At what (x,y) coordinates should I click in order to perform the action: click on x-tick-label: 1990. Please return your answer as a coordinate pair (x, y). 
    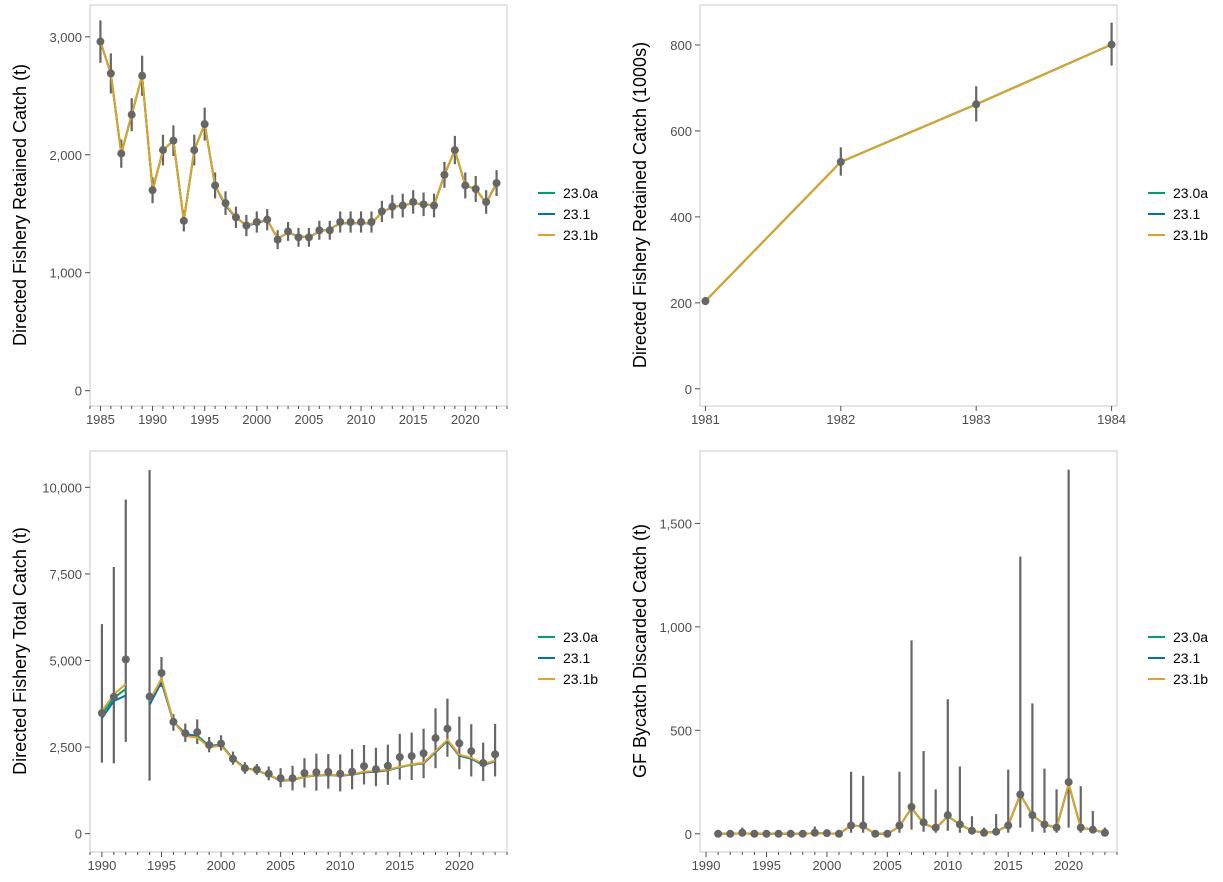
    Looking at the image, I should click on (152, 419).